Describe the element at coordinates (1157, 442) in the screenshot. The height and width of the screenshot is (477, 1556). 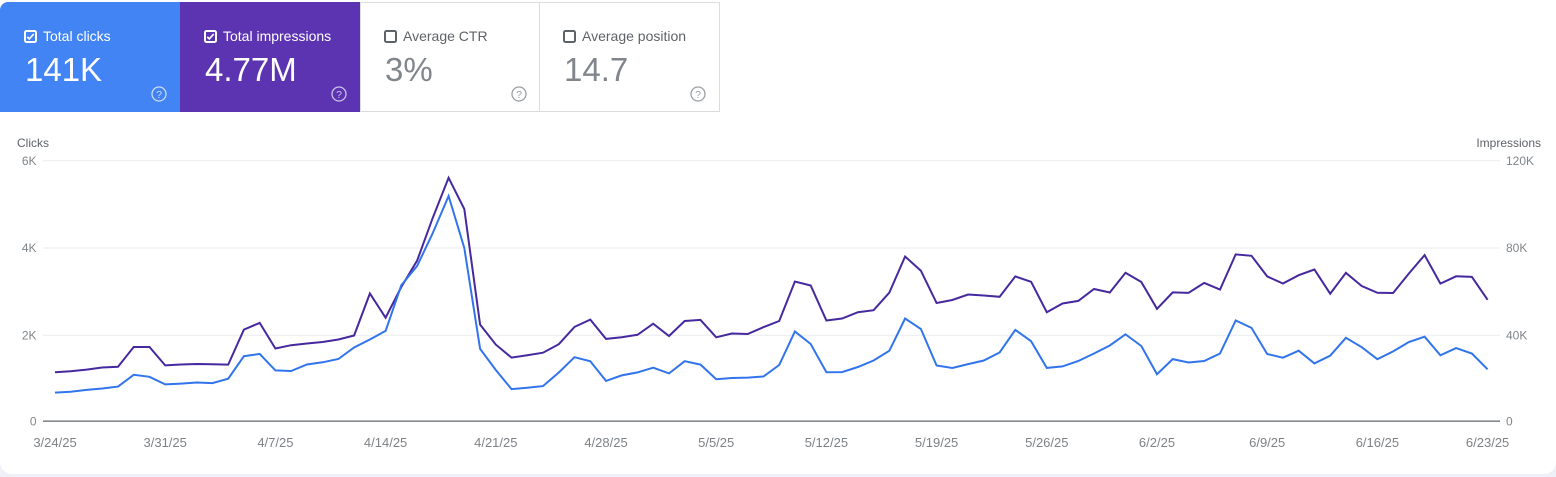
I see `svg-text: 6/2/25` at that location.